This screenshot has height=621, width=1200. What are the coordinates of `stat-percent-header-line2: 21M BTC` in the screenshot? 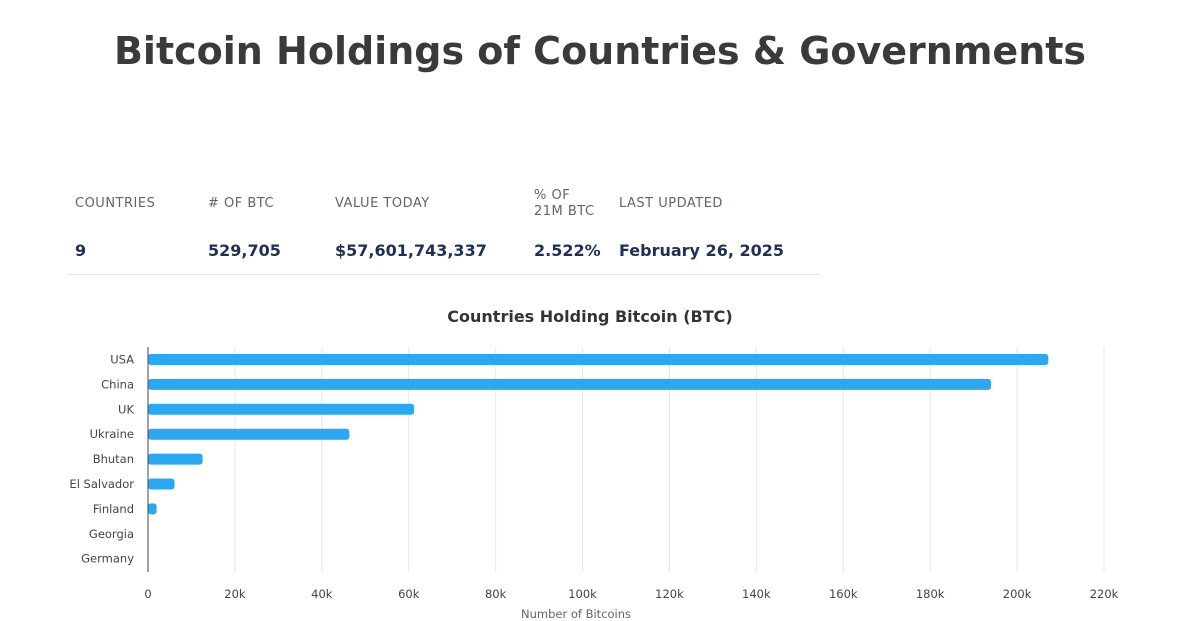 It's located at (564, 211).